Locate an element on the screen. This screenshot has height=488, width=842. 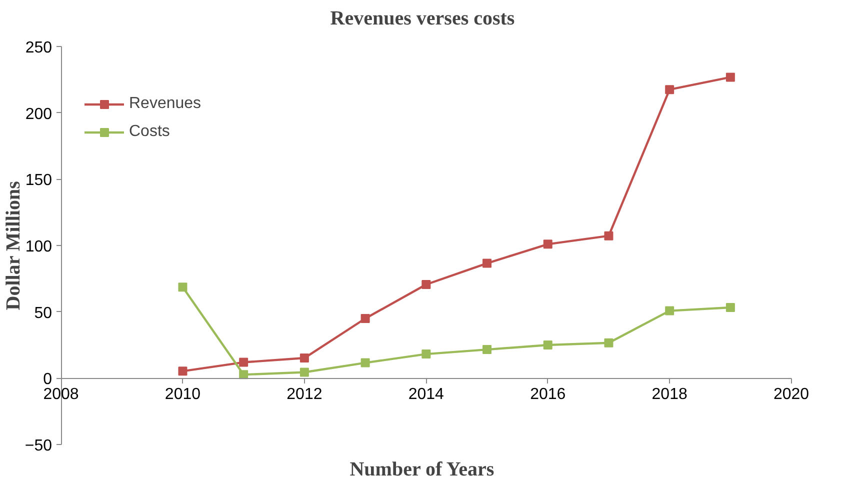
y-tick-label: 100 is located at coordinates (38, 247).